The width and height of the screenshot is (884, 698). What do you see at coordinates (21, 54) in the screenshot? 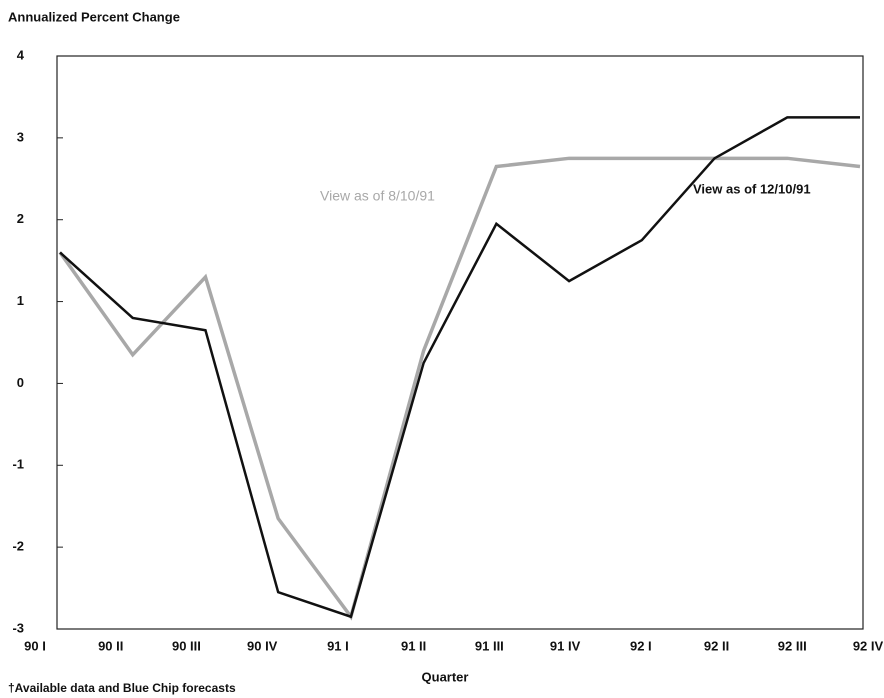
I see `y-tick-label: 4` at bounding box center [21, 54].